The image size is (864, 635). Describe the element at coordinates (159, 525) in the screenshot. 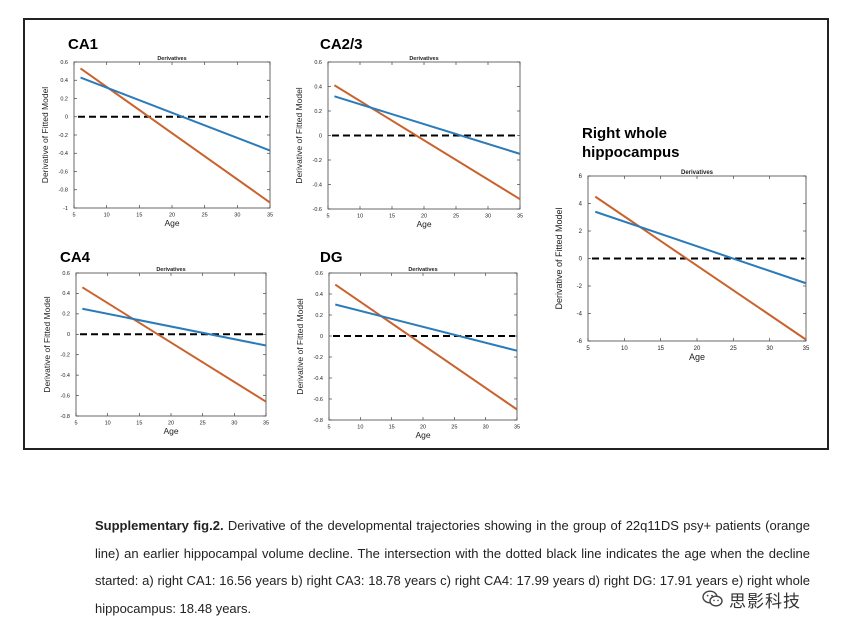

I see `caption-label: Supplementary fig.2.` at that location.